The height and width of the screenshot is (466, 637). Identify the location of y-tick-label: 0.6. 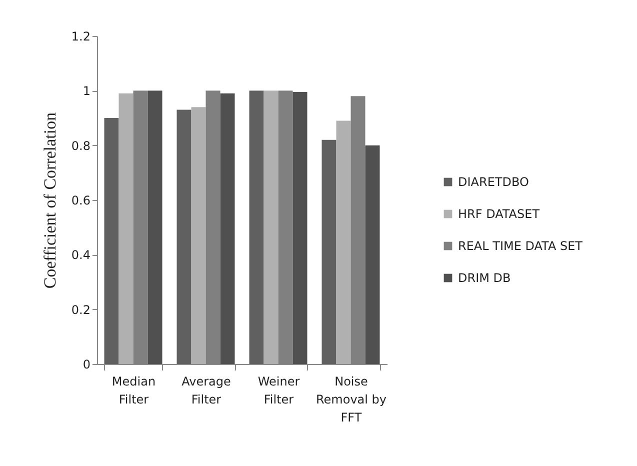
(80, 201).